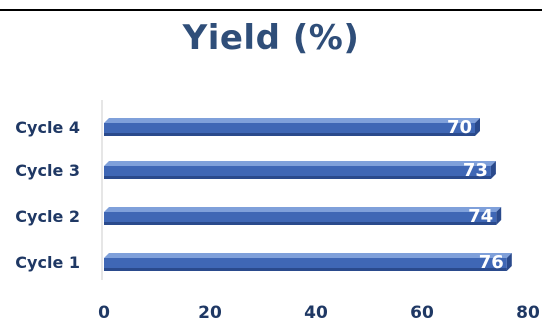 The height and width of the screenshot is (322, 542). I want to click on category-label-cycle-3: Cycle 3, so click(47, 170).